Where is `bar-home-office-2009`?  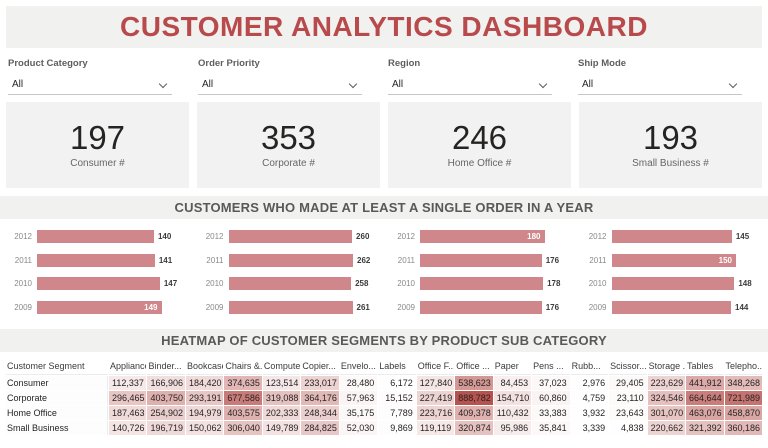 bar-home-office-2009 is located at coordinates (481, 307).